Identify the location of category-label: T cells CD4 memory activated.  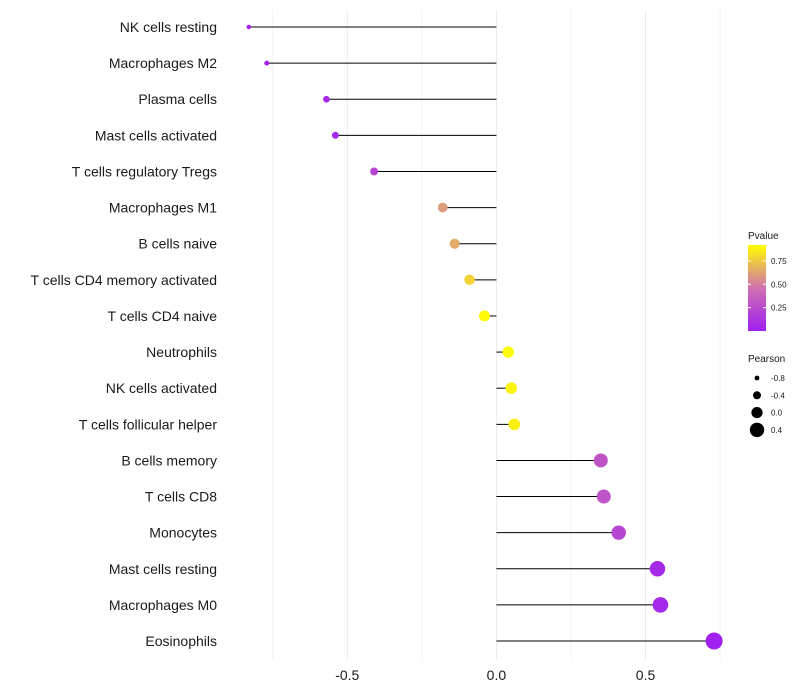
(124, 280).